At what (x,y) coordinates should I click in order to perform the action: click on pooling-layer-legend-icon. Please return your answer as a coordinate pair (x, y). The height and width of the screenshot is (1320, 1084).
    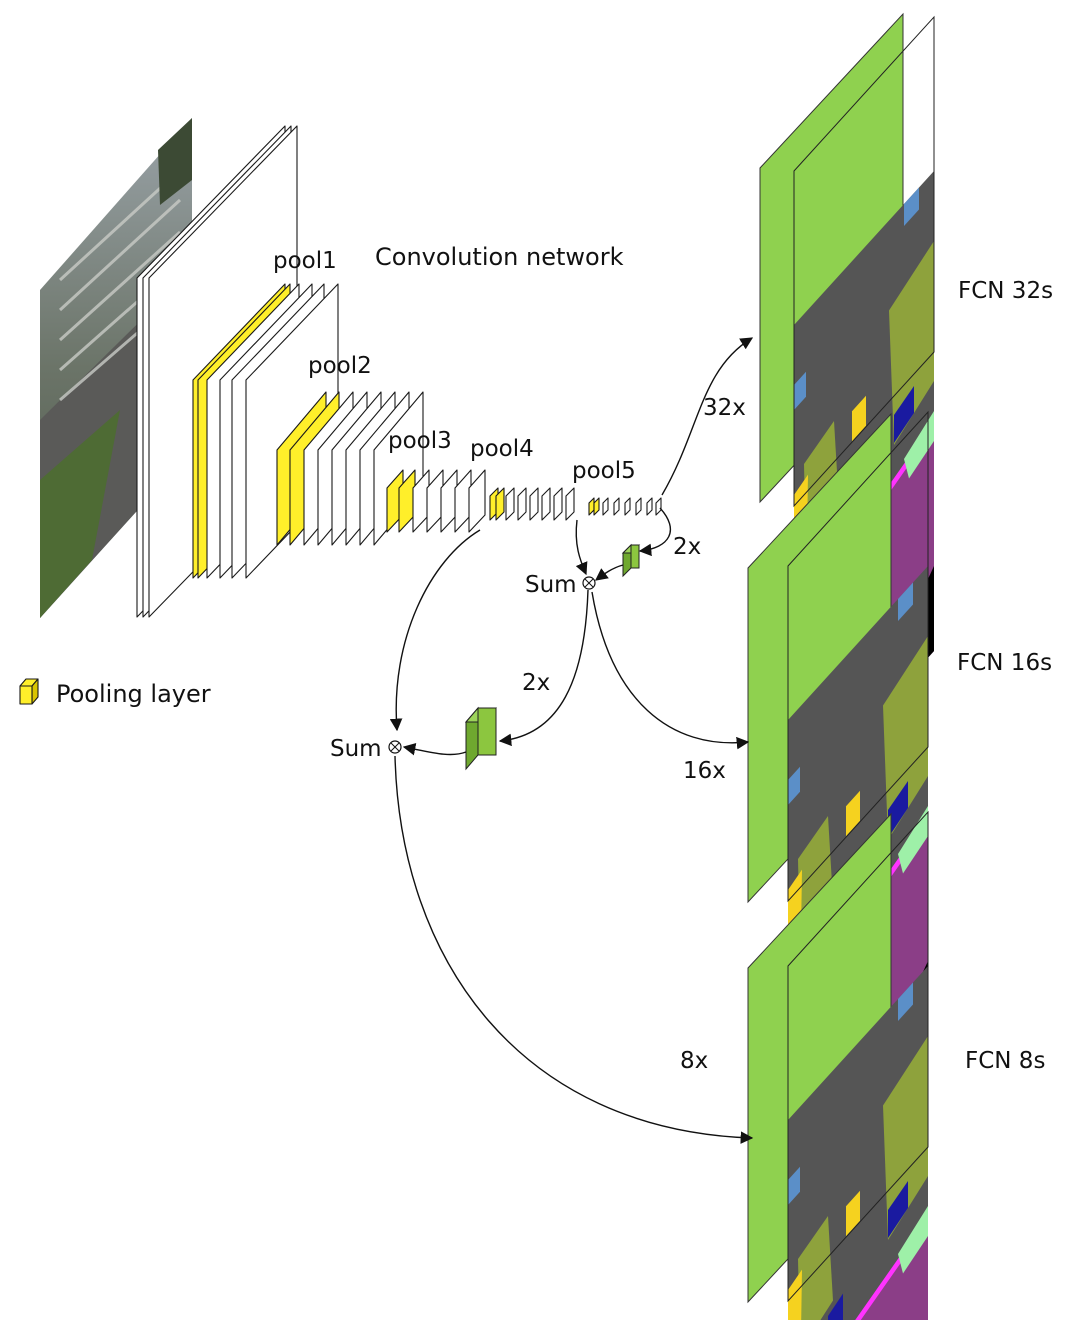
    Looking at the image, I should click on (29, 691).